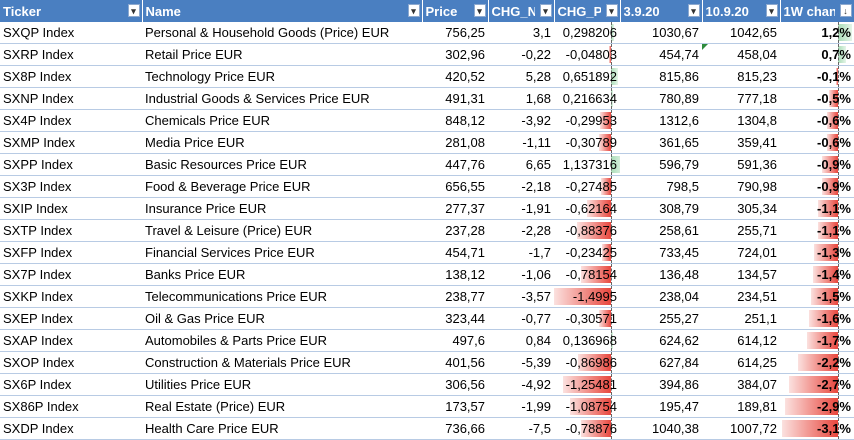  Describe the element at coordinates (521, 274) in the screenshot. I see `cell-chg-n: -1,06` at that location.